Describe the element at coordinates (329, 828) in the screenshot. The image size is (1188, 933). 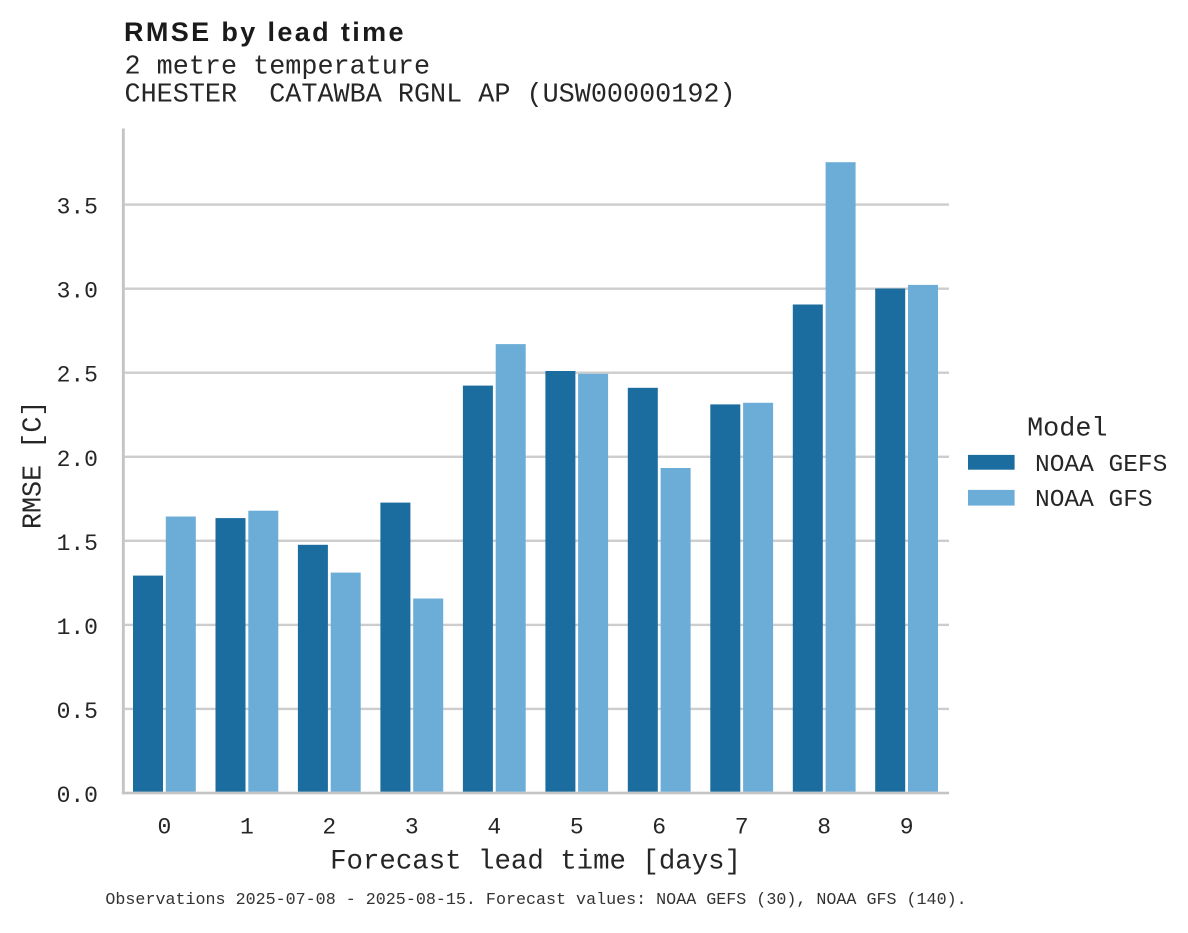
I see `svg-text: 2` at that location.